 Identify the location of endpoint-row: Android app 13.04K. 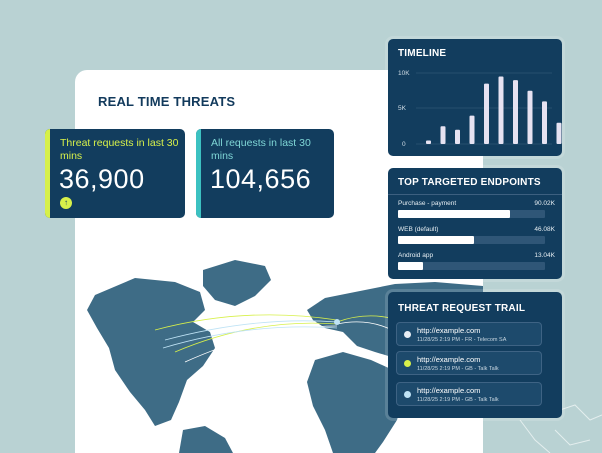
(476, 261).